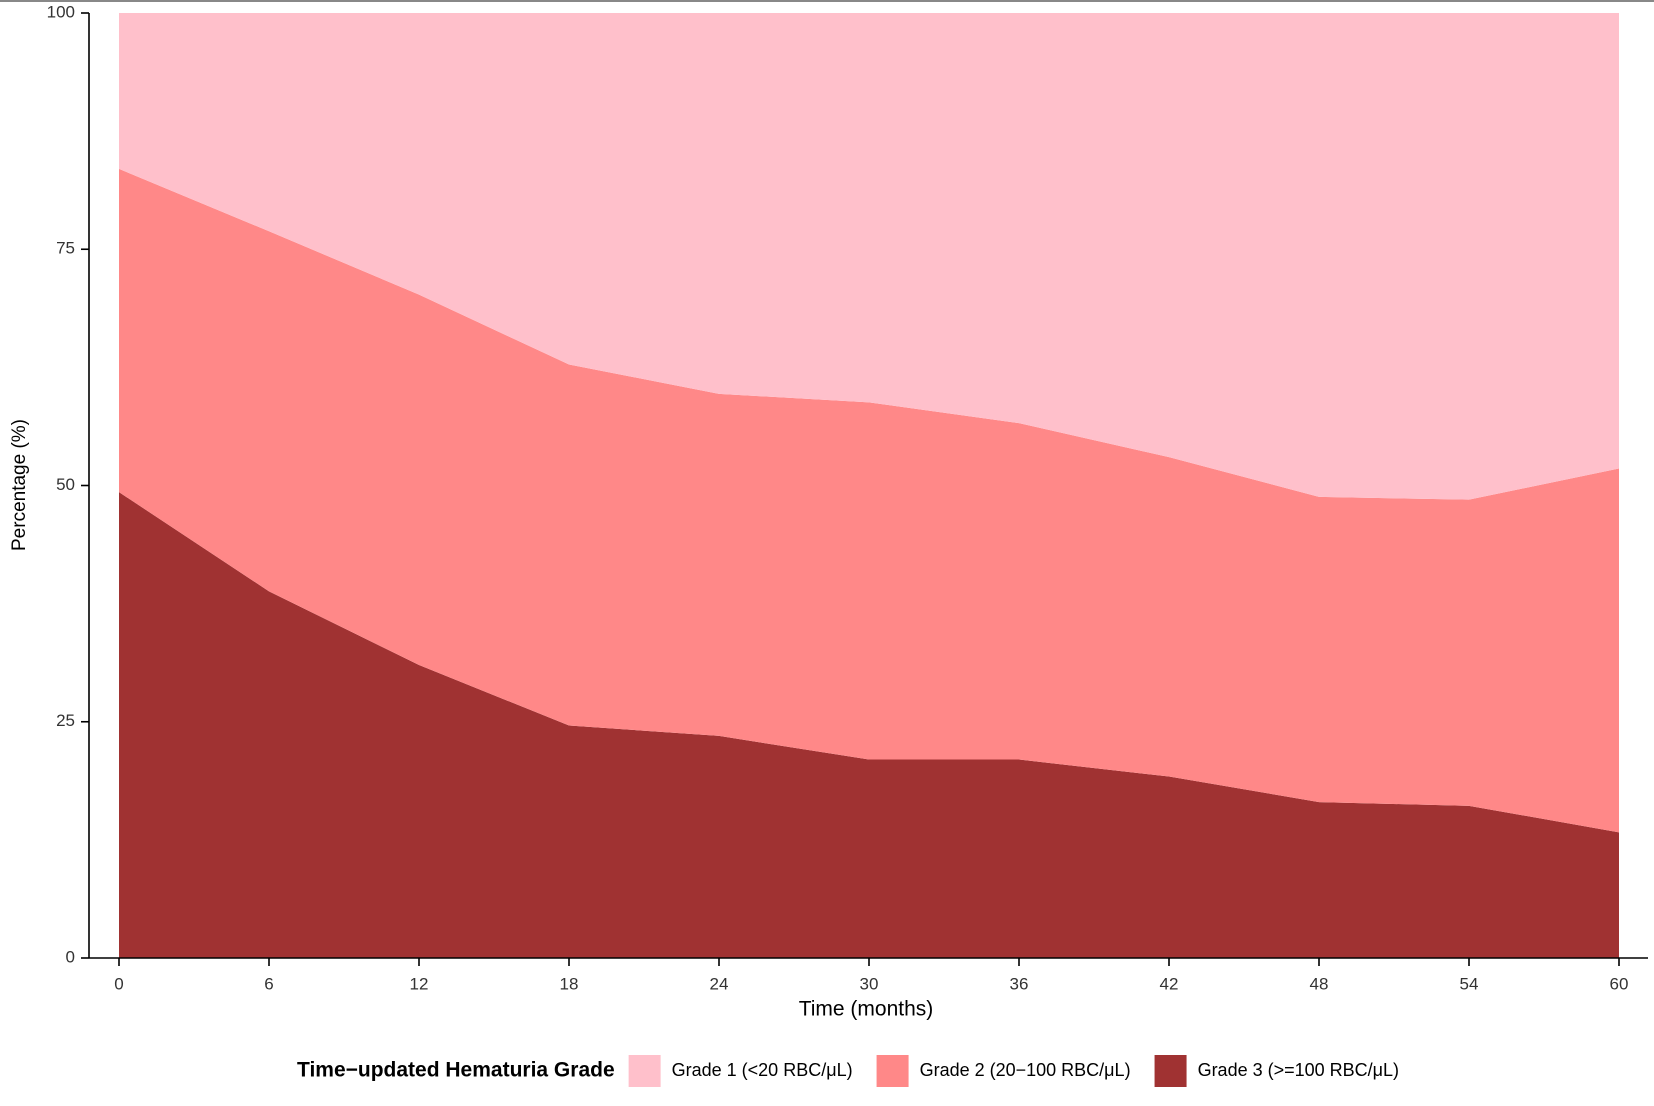 This screenshot has width=1654, height=1106. What do you see at coordinates (118, 983) in the screenshot?
I see `x-tick-label: 0` at bounding box center [118, 983].